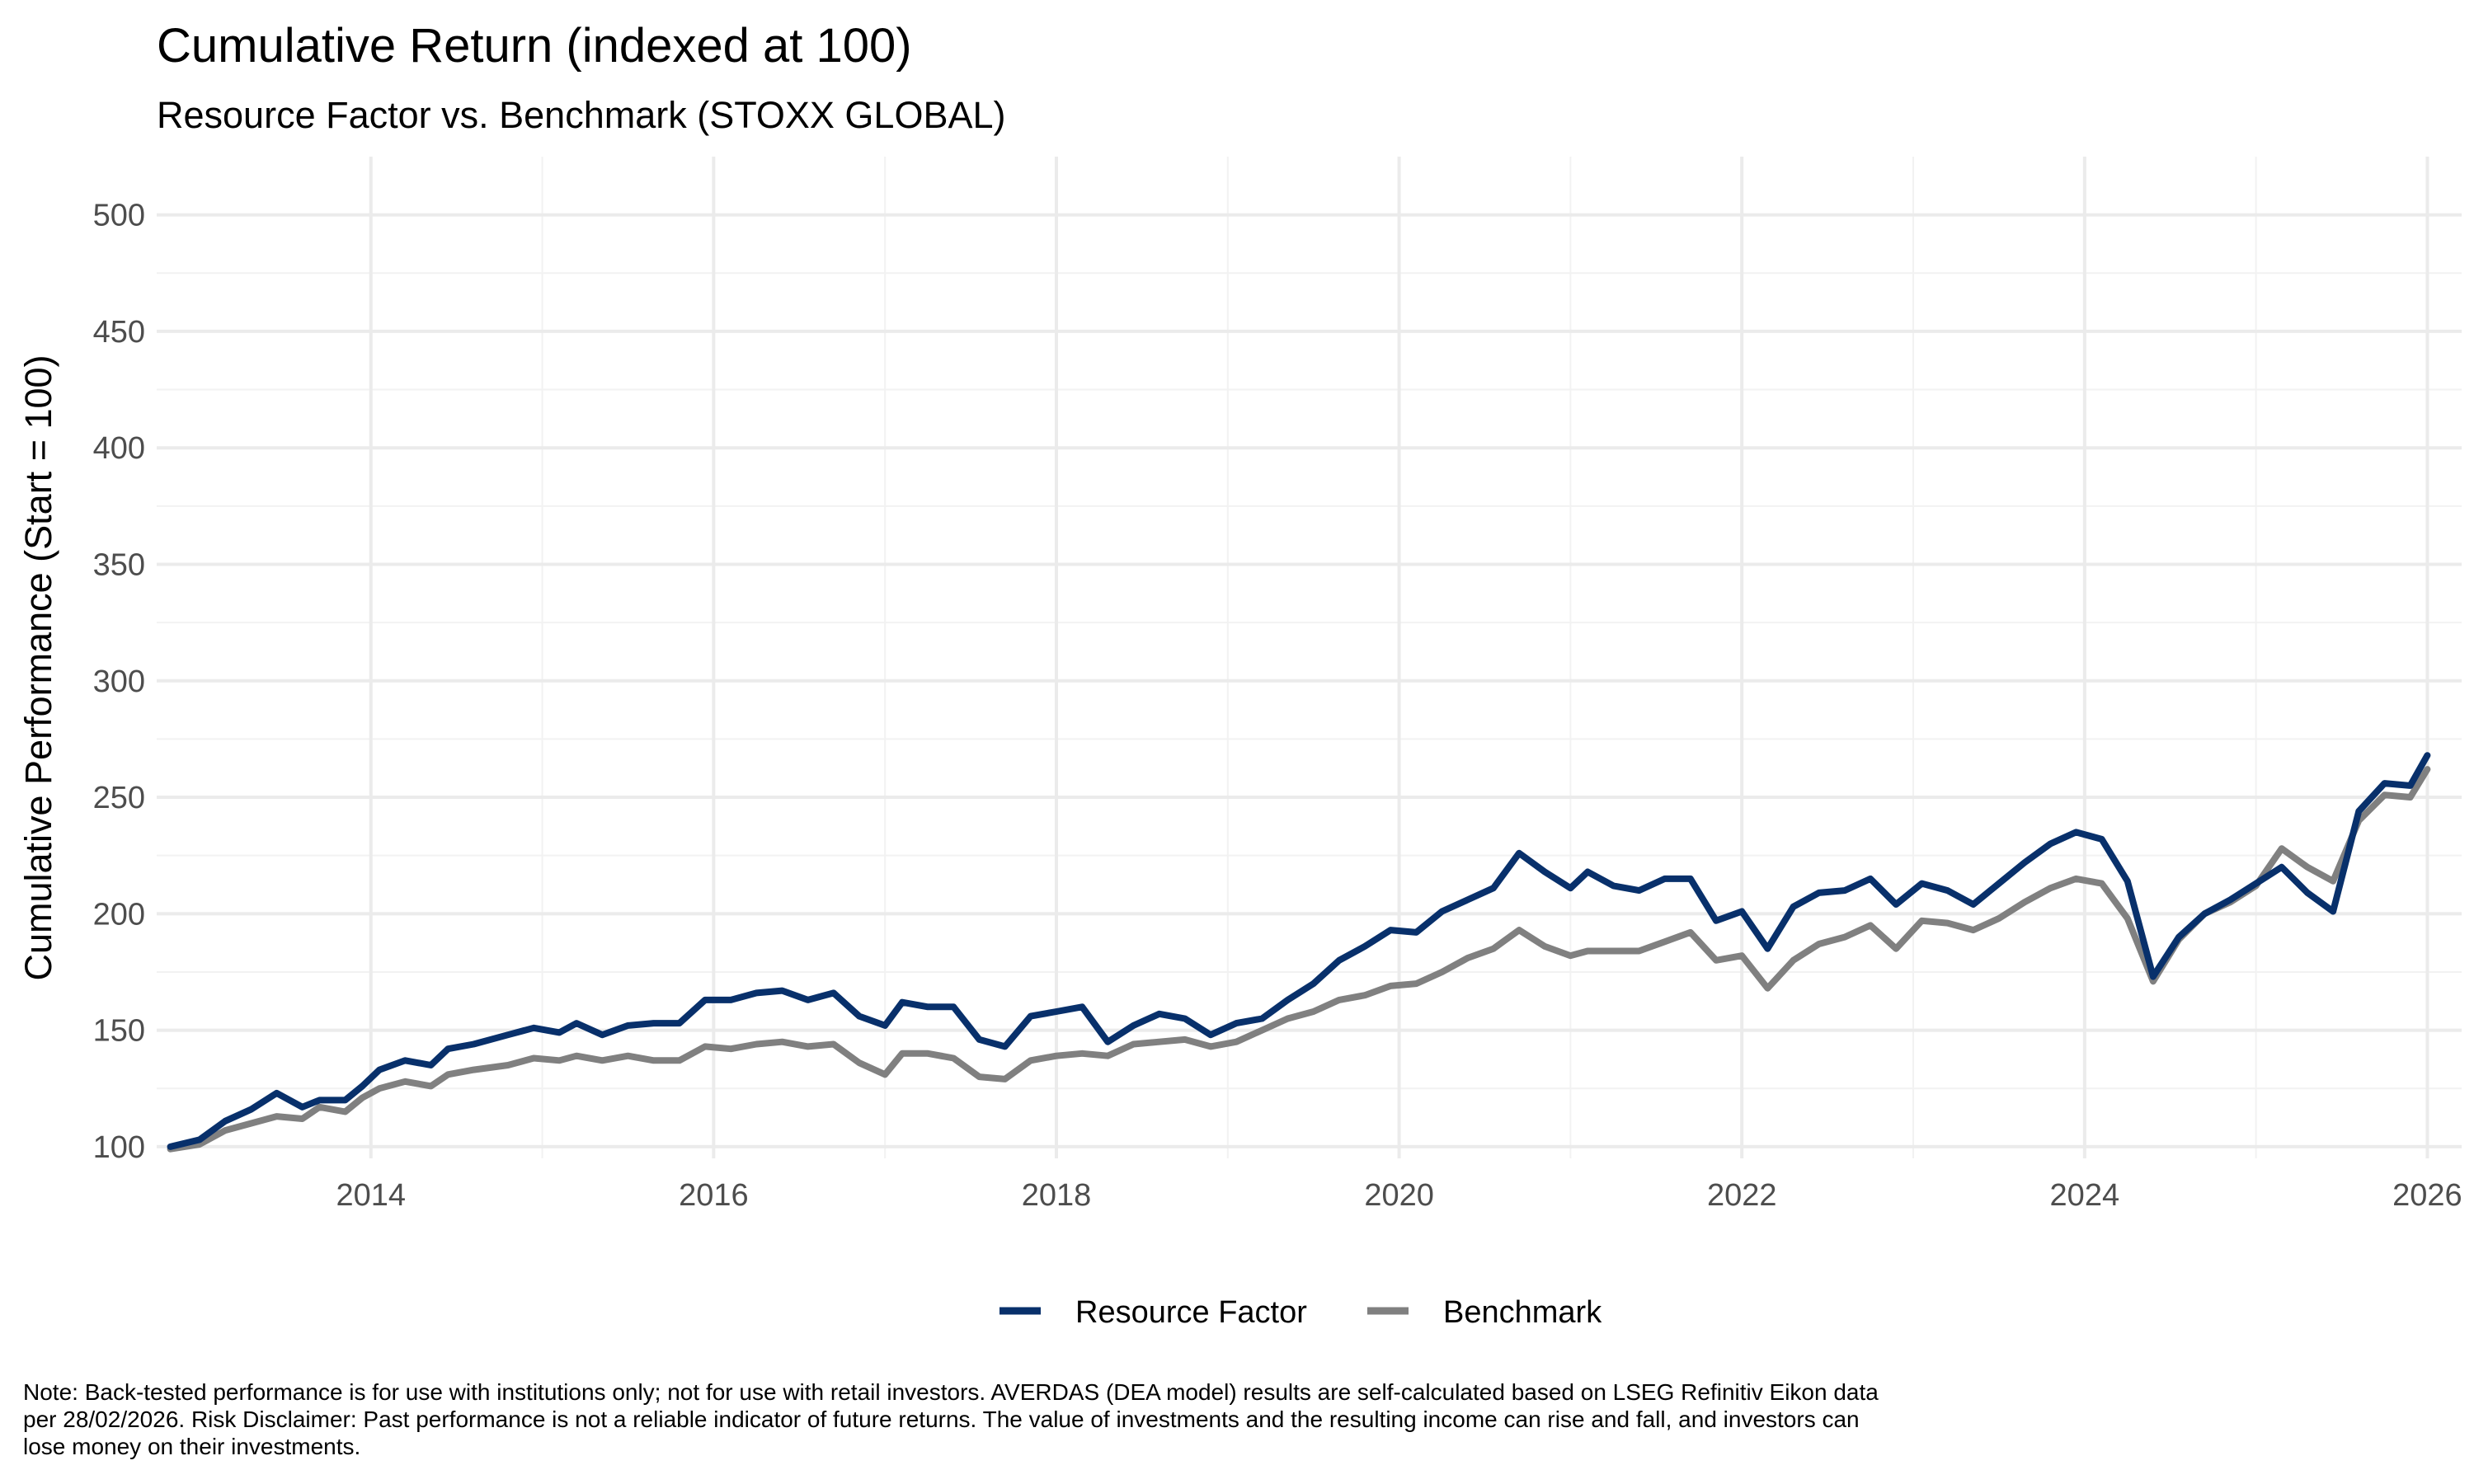 The width and height of the screenshot is (2474, 1484). What do you see at coordinates (38, 667) in the screenshot?
I see `y-axis-title: Cumulative Performance (Start = 100)` at bounding box center [38, 667].